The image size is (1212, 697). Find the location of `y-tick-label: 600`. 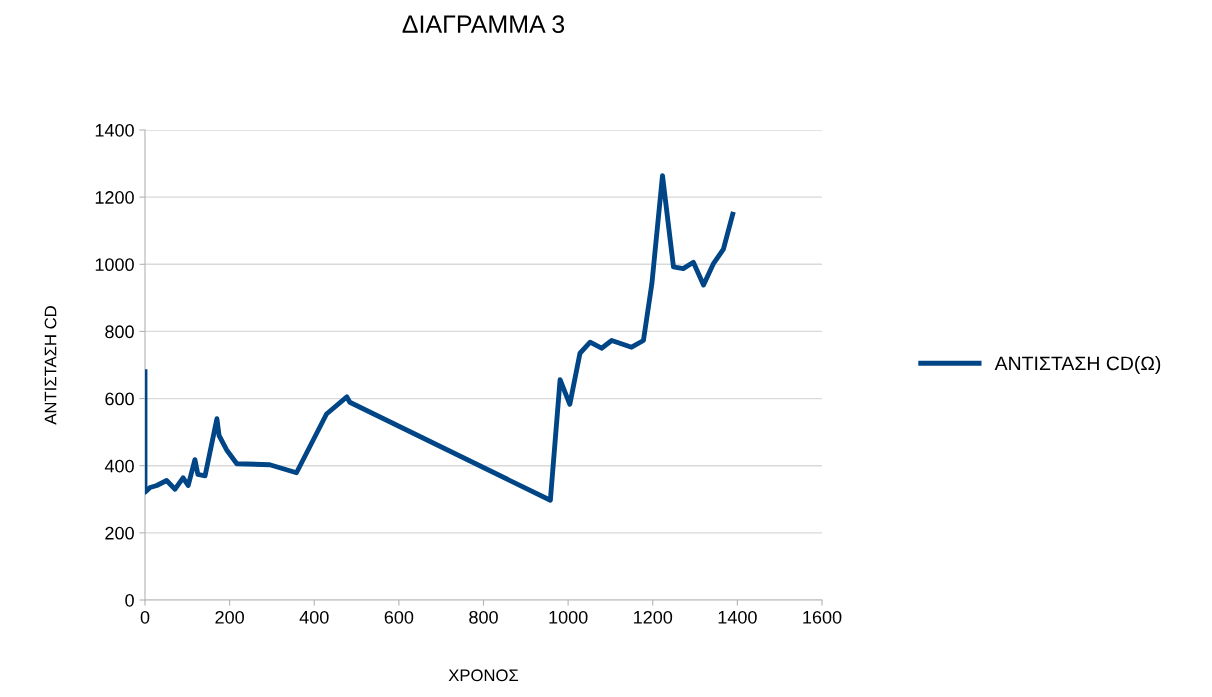

y-tick-label: 600 is located at coordinates (119, 399).